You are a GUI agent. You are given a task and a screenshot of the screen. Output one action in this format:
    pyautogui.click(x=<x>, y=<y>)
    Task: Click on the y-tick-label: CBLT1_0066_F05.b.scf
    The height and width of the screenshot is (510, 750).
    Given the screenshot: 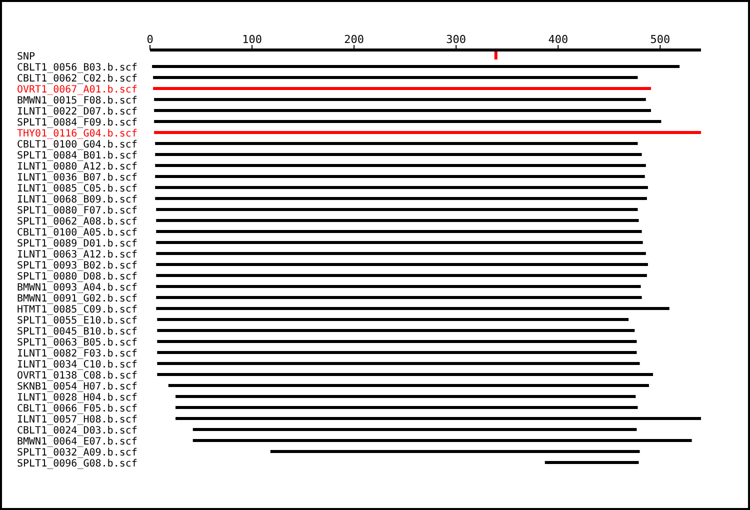 What is the action you would take?
    pyautogui.click(x=77, y=409)
    